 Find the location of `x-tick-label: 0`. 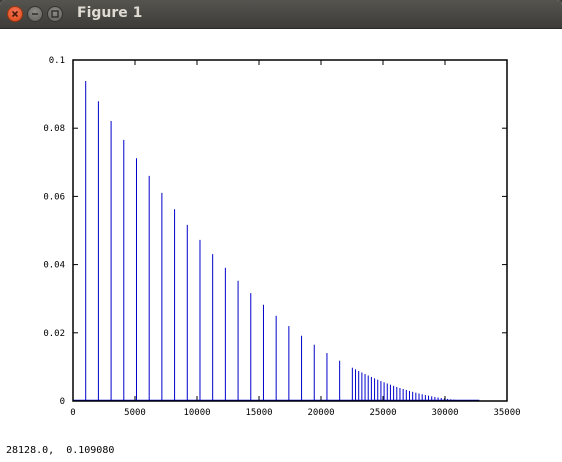

x-tick-label: 0 is located at coordinates (72, 413).